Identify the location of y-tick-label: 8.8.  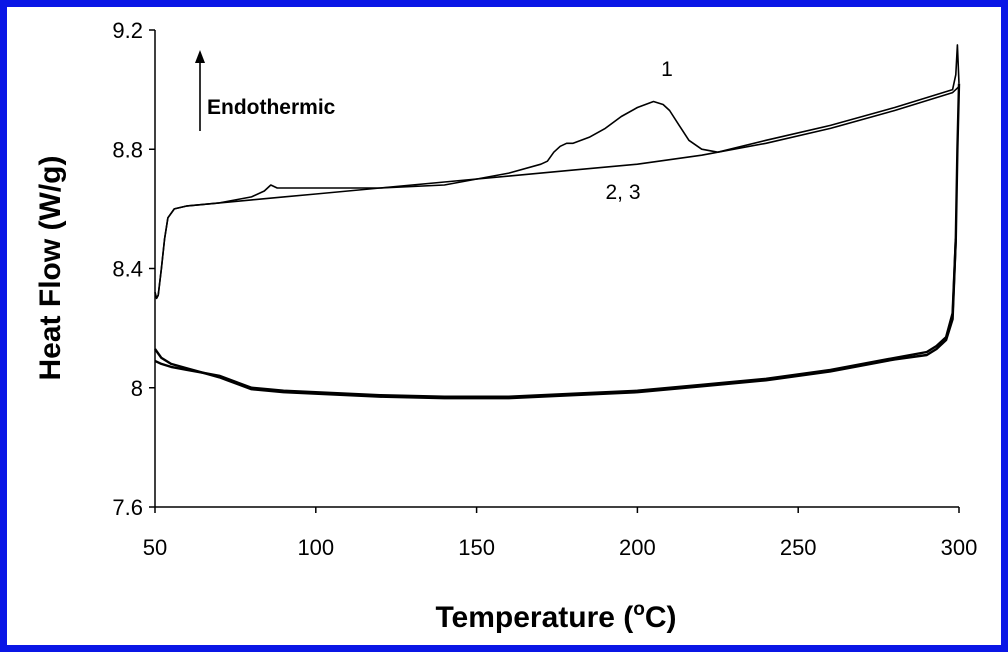
(127, 149).